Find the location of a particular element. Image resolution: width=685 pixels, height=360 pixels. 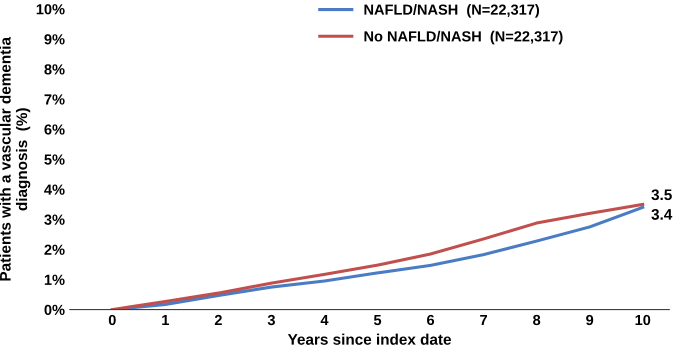

data-label: 3.5 is located at coordinates (661, 194).